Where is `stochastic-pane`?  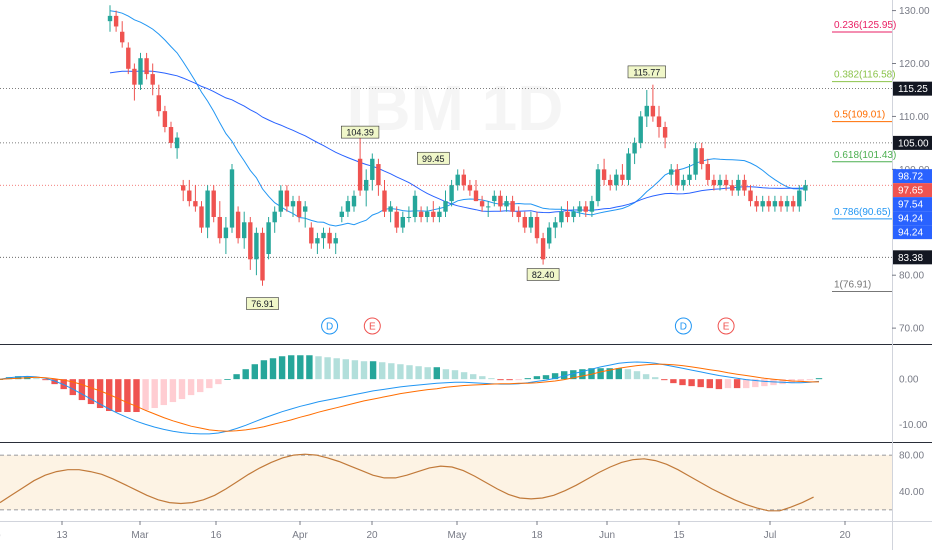 stochastic-pane is located at coordinates (446, 482).